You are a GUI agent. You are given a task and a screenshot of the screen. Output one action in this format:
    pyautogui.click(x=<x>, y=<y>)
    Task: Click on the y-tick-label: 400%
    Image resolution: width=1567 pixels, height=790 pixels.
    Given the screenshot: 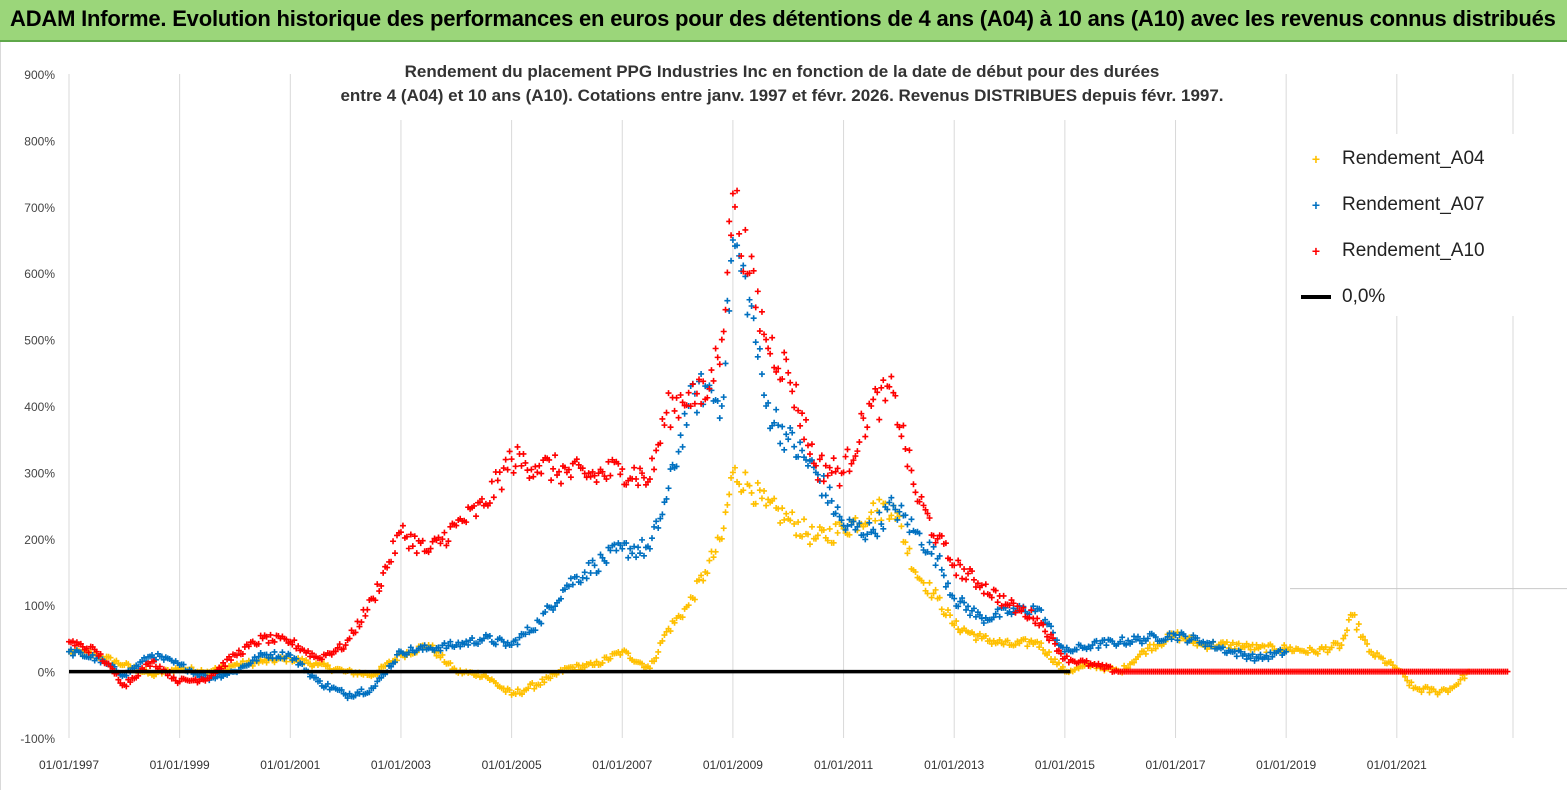 What is the action you would take?
    pyautogui.click(x=39, y=407)
    